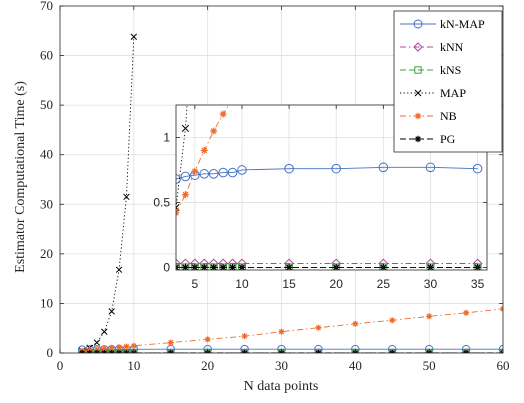  What do you see at coordinates (46, 55) in the screenshot?
I see `y-tick-label: 60` at bounding box center [46, 55].